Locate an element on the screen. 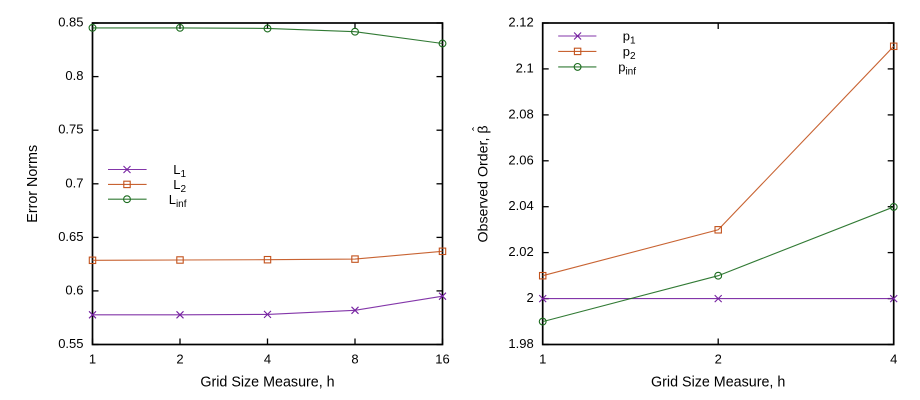  svg-text: 2.12 is located at coordinates (520, 22).